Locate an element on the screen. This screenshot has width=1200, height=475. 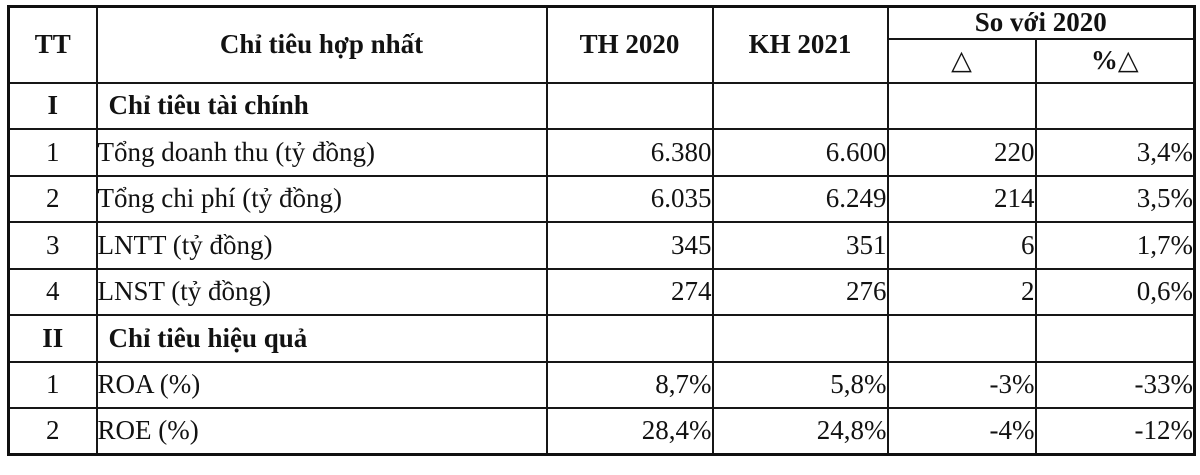
col-header-pct-delta: %△ is located at coordinates (1115, 60).